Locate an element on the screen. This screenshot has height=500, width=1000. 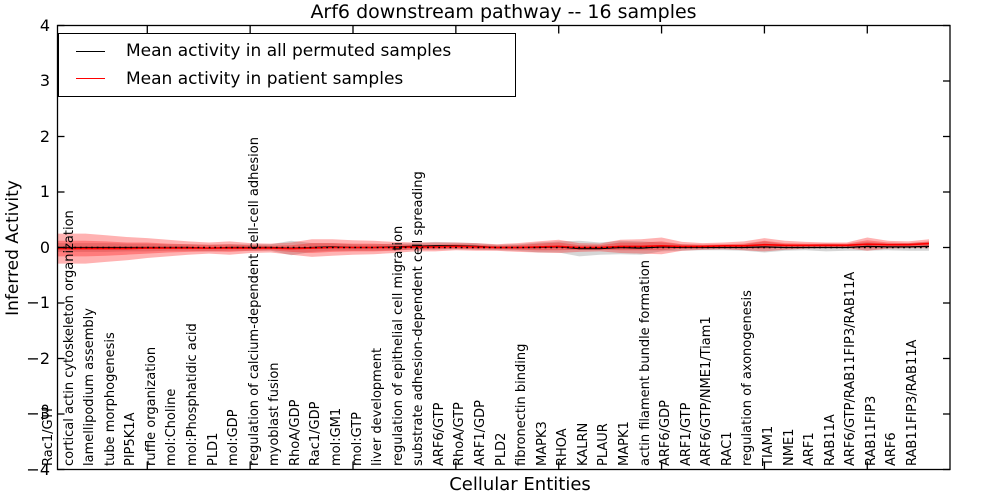
y-tick-label: 0 is located at coordinates (44, 247).